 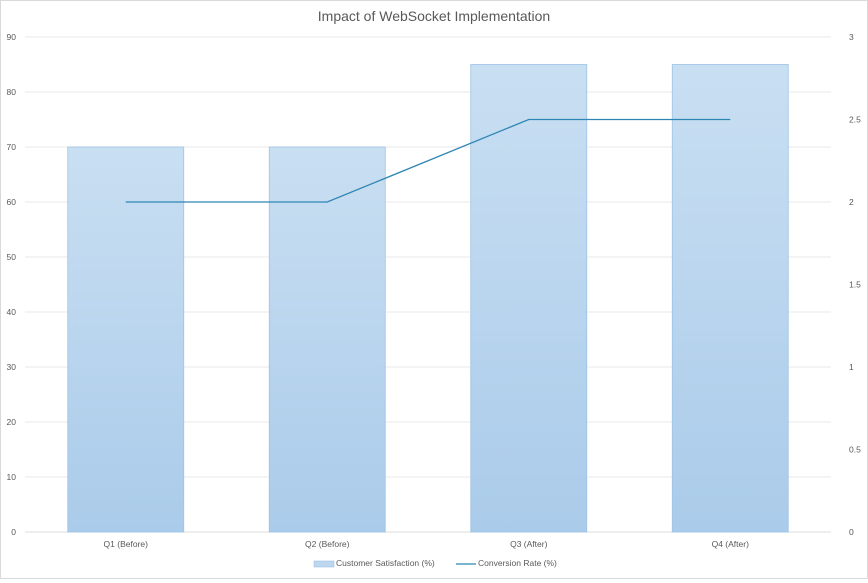 What do you see at coordinates (12, 147) in the screenshot?
I see `y-tick-label: 70` at bounding box center [12, 147].